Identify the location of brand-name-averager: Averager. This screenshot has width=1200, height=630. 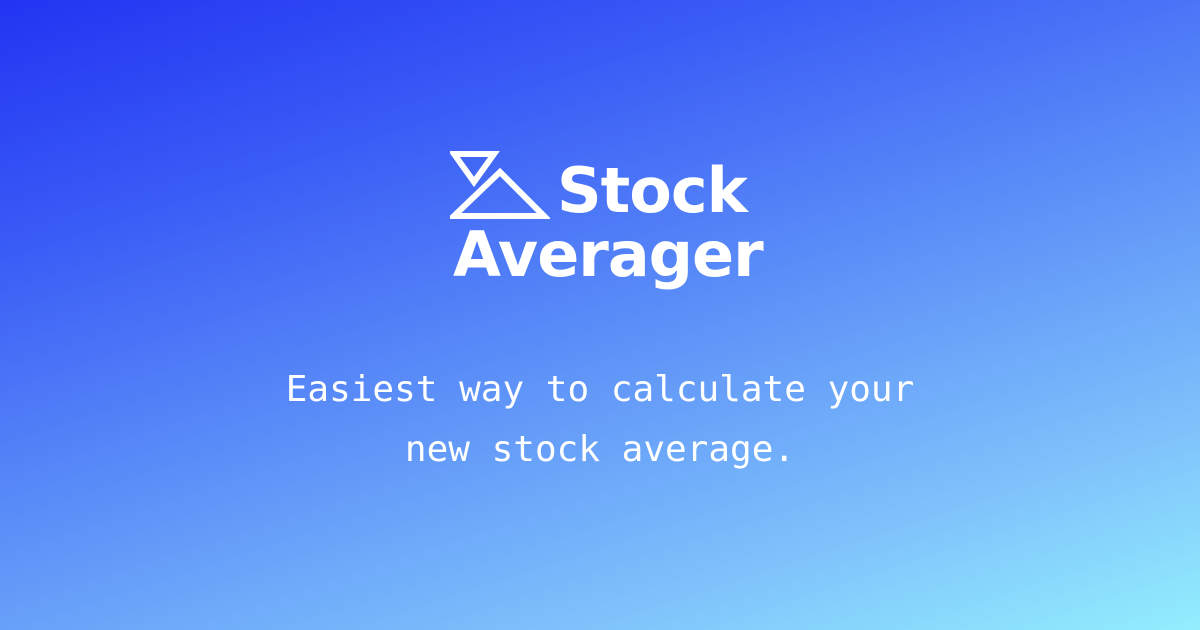
(608, 254).